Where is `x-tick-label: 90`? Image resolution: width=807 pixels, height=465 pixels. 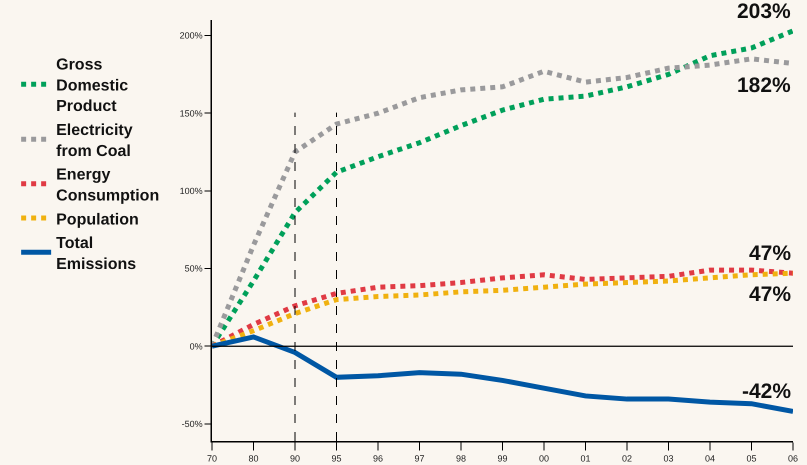
x-tick-label: 90 is located at coordinates (295, 458).